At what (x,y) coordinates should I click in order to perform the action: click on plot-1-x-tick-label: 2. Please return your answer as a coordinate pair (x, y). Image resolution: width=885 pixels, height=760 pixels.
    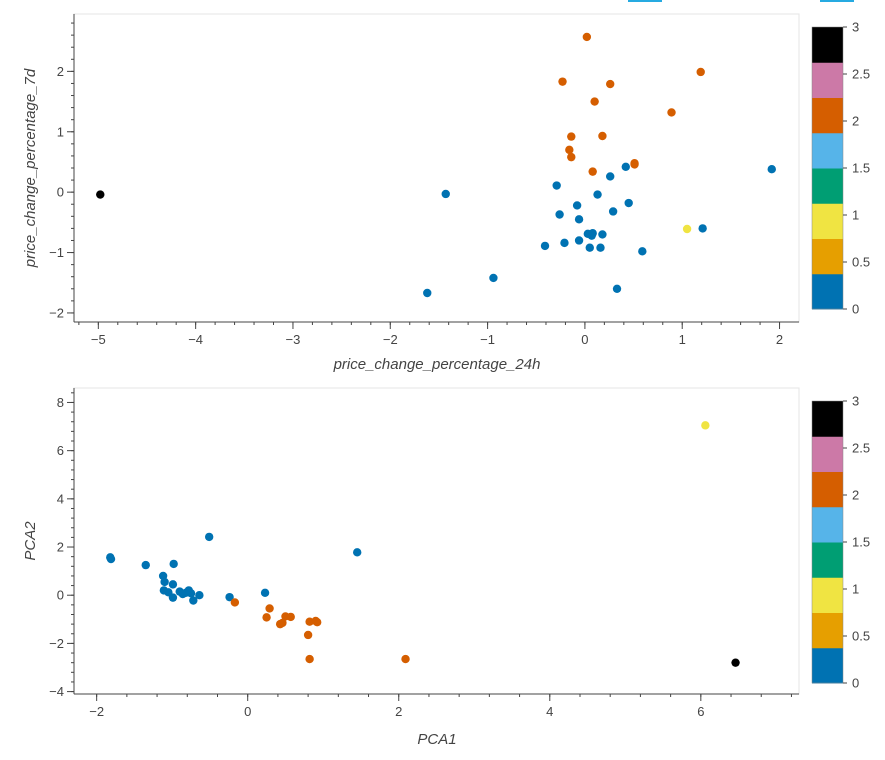
    Looking at the image, I should click on (779, 339).